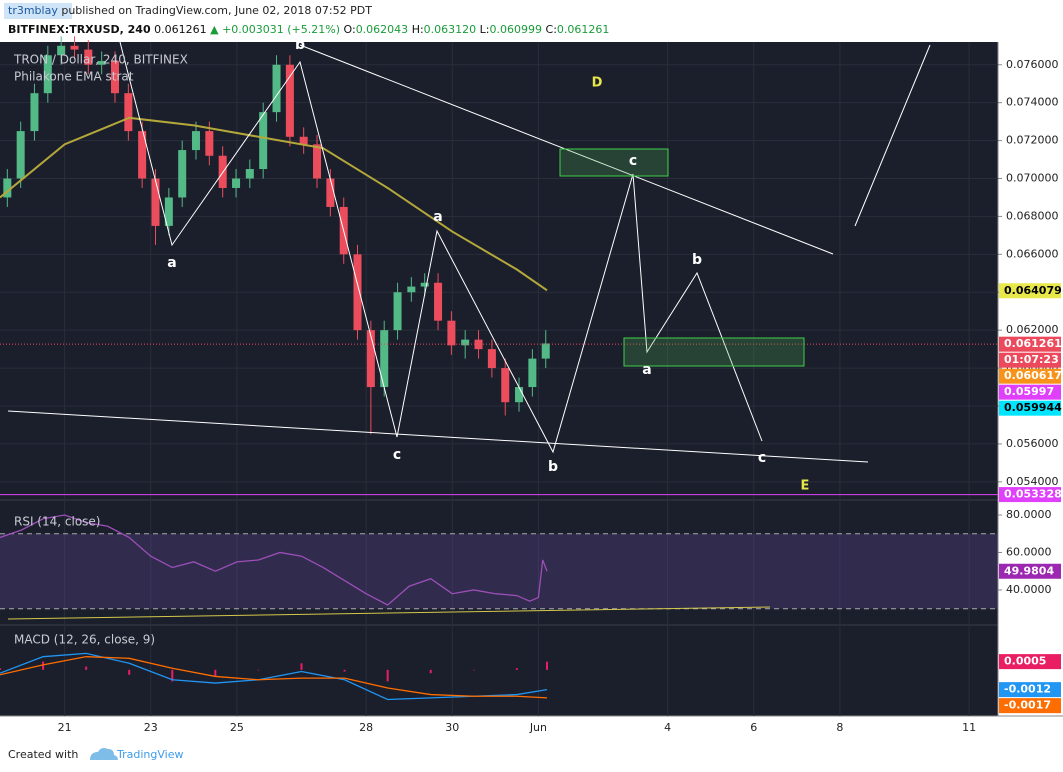 The height and width of the screenshot is (772, 1063). Describe the element at coordinates (33, 10) in the screenshot. I see `user-name: tr3mblay` at that location.